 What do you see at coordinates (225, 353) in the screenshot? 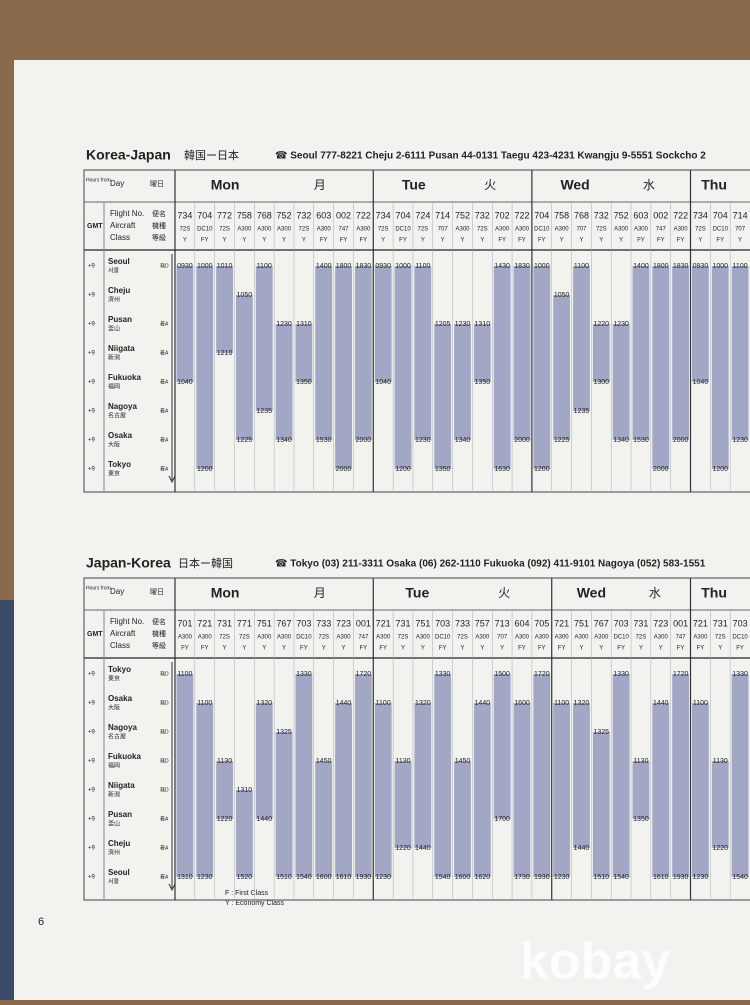
I see `time: 1210` at bounding box center [225, 353].